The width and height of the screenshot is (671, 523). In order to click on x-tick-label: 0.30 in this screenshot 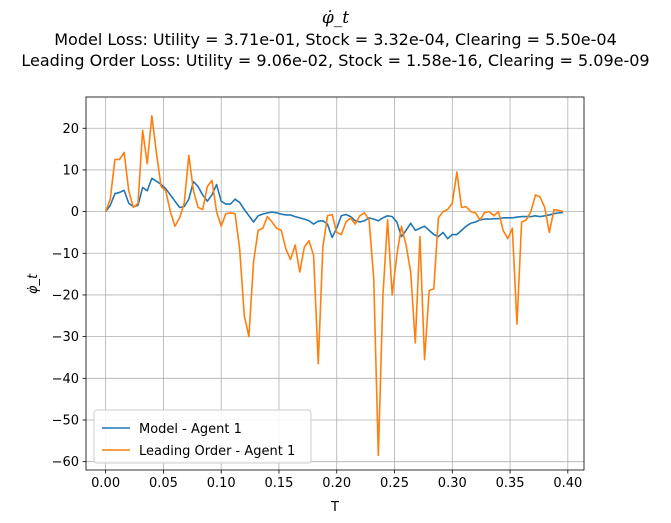, I will do `click(452, 483)`.